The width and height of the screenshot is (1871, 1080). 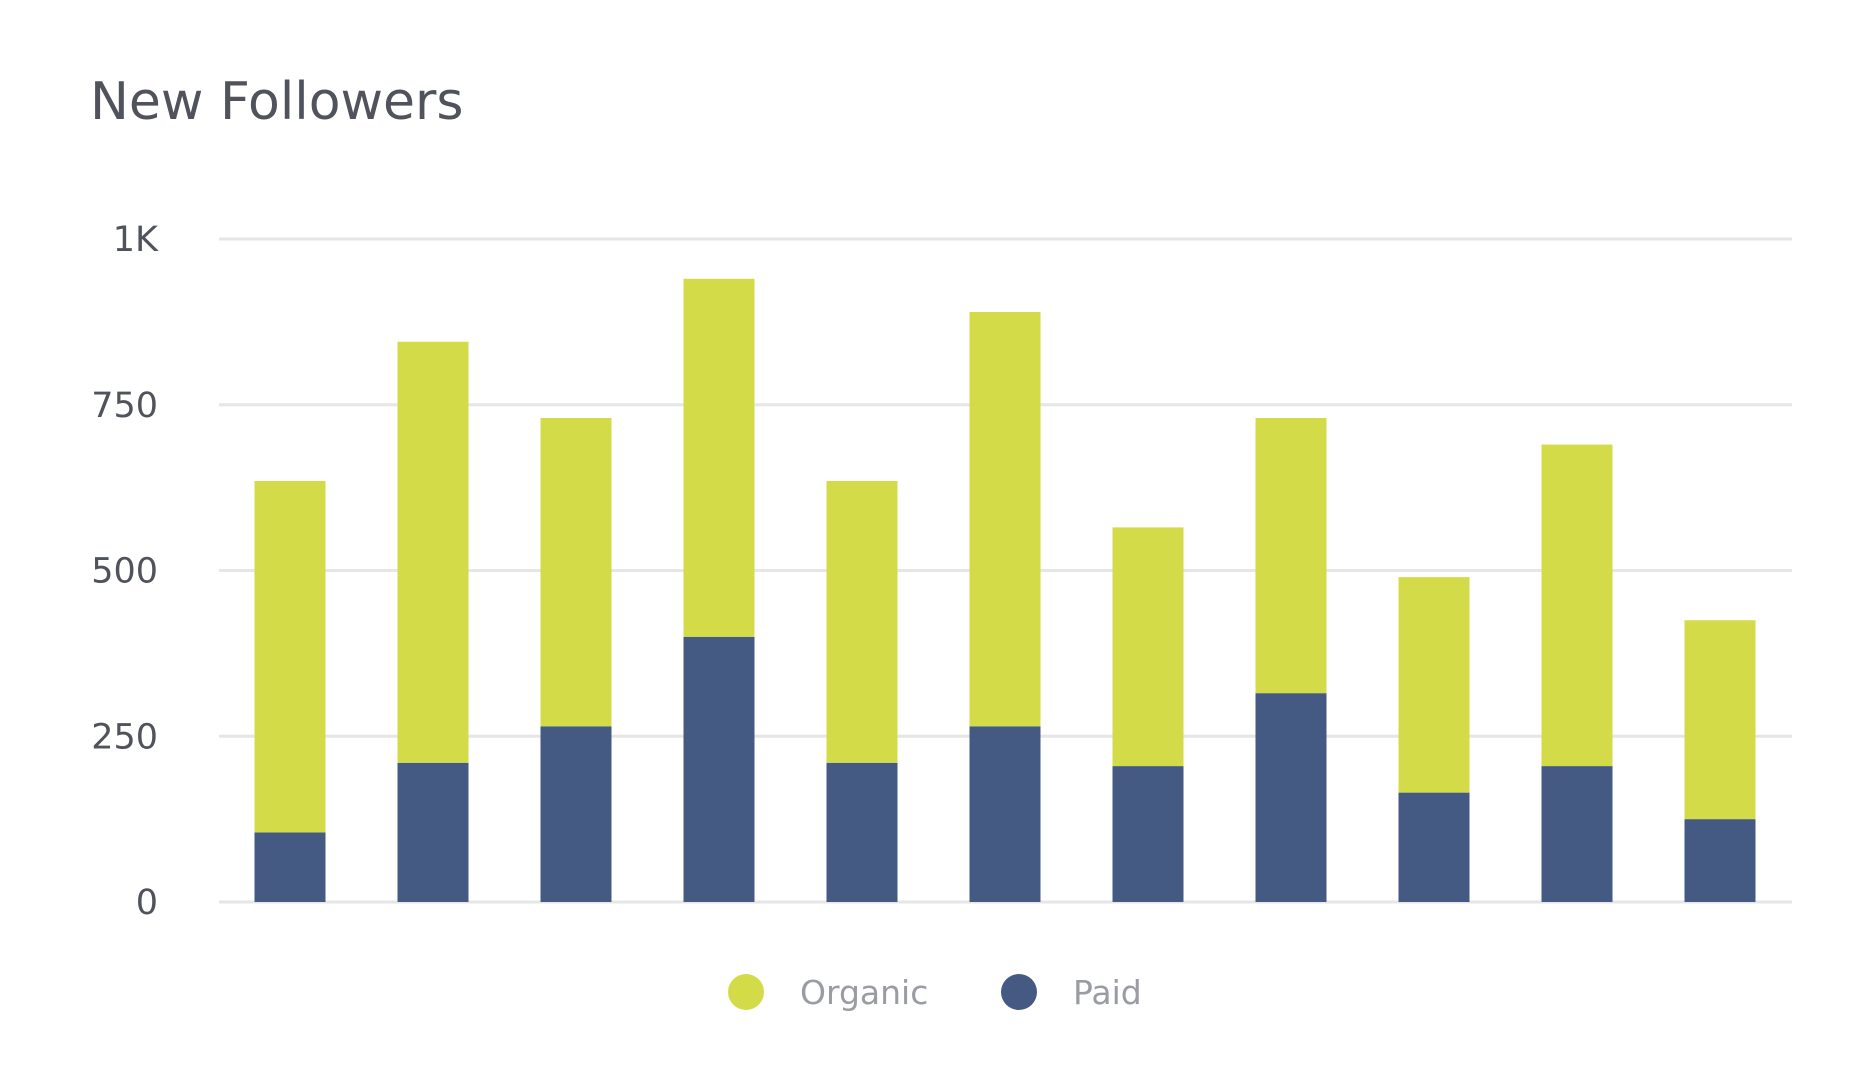 What do you see at coordinates (746, 992) in the screenshot?
I see `legend-marker-organic` at bounding box center [746, 992].